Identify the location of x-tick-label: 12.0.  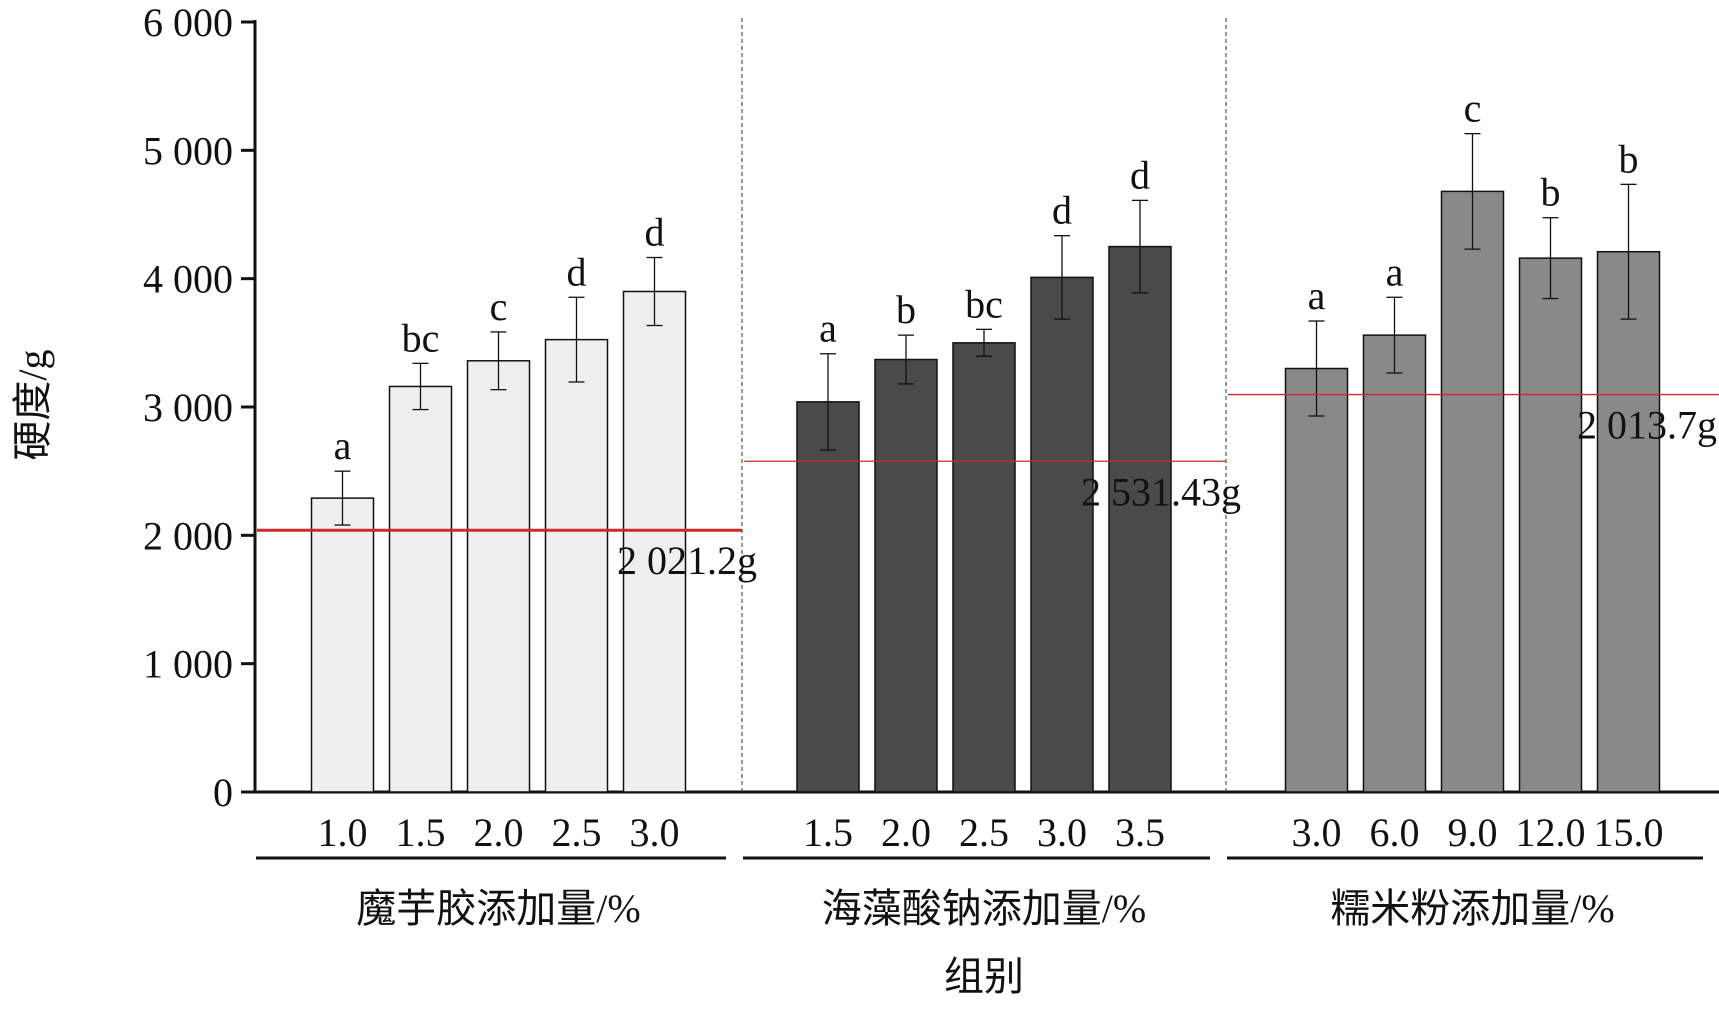
(1551, 832).